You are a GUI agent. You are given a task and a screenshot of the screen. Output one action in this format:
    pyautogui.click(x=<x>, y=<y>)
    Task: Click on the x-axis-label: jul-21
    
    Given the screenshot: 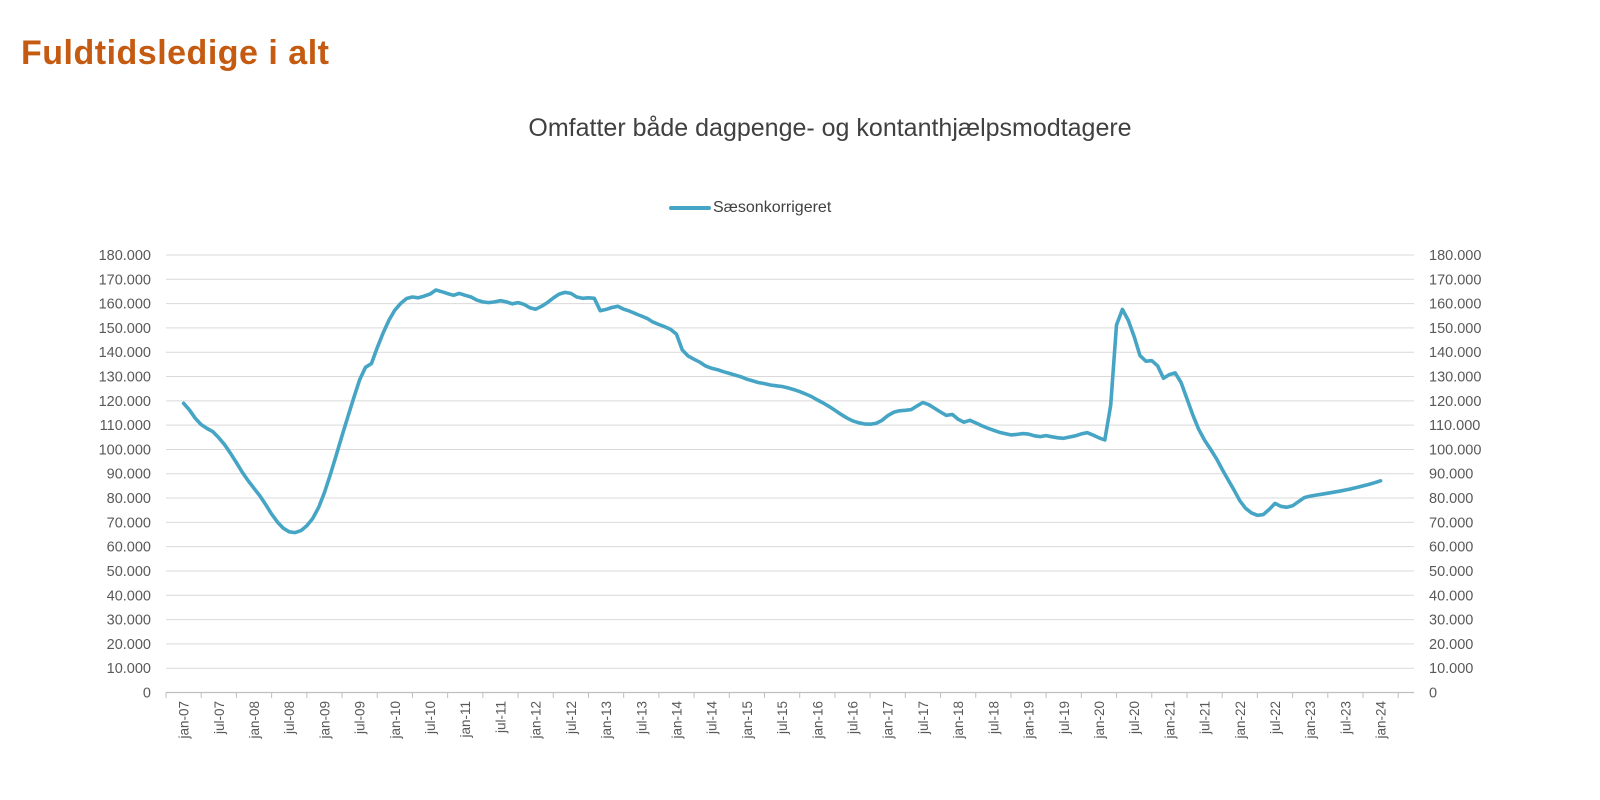 What is the action you would take?
    pyautogui.click(x=1205, y=718)
    